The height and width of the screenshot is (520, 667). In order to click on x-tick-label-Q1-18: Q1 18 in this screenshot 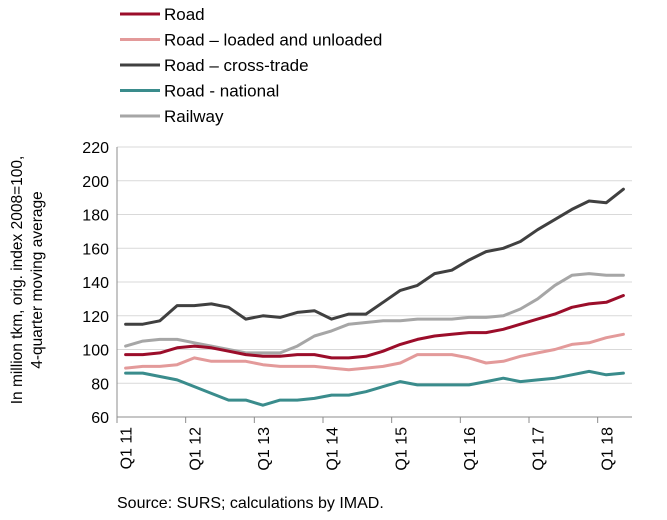, I will do `click(607, 449)`.